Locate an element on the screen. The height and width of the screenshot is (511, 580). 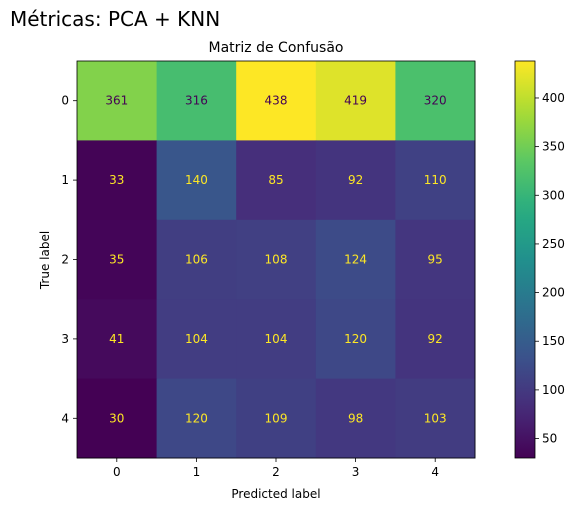
cell-value-label: 106 is located at coordinates (196, 260).